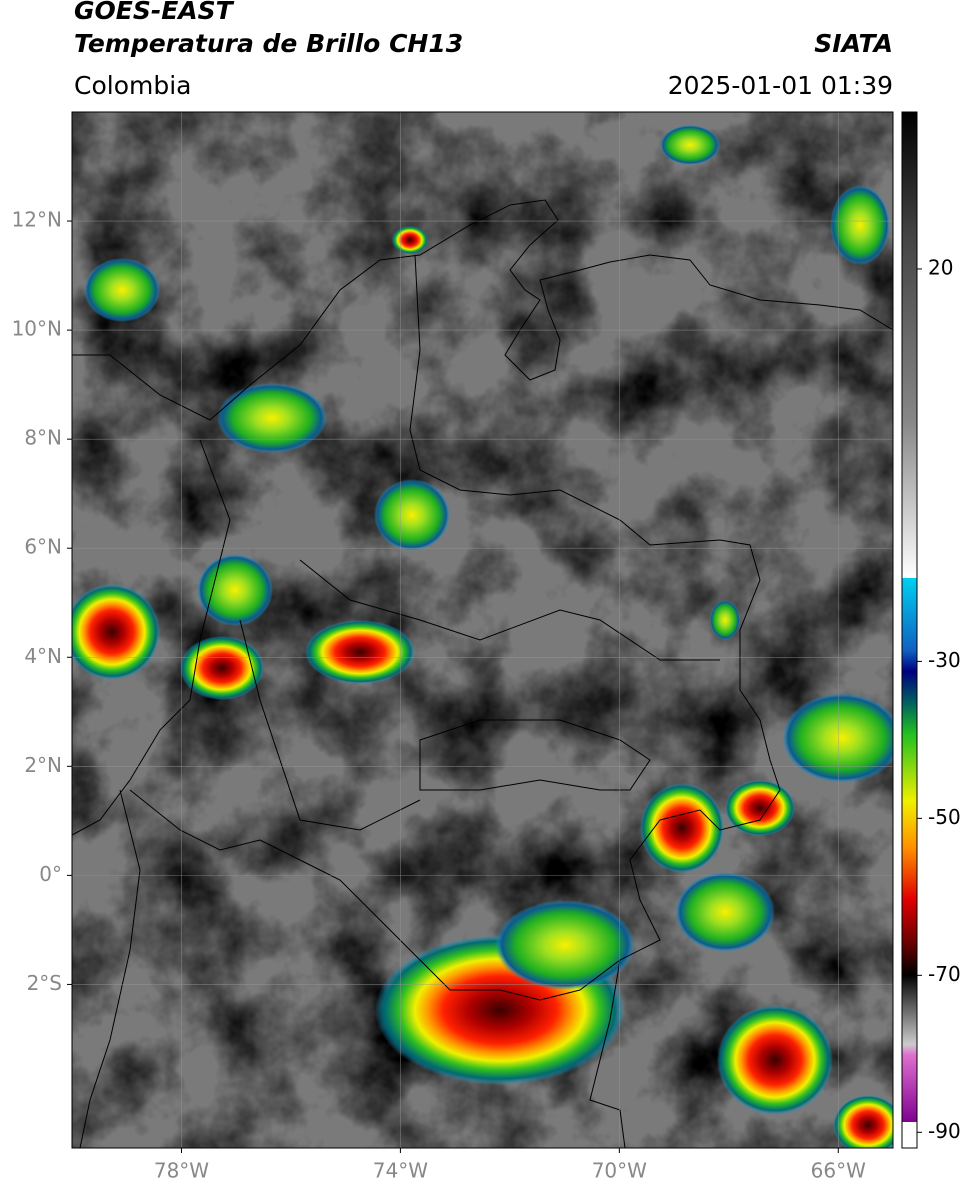 Image resolution: width=966 pixels, height=1194 pixels. I want to click on x-tick-label: 70°W, so click(619, 1171).